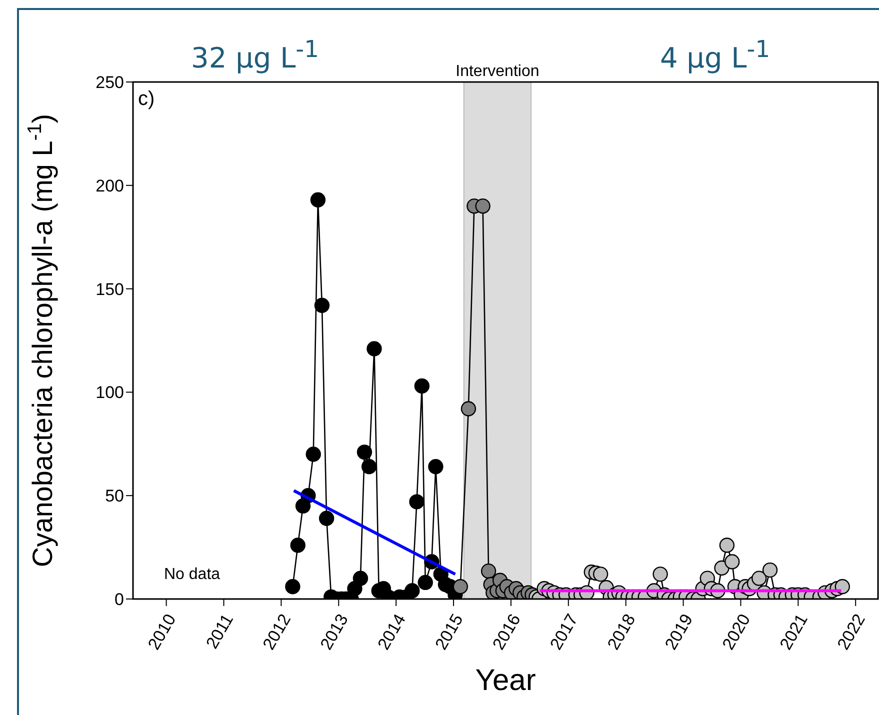 The height and width of the screenshot is (715, 879). What do you see at coordinates (715, 54) in the screenshot?
I see `text: 4 μg L$^{-1}$` at bounding box center [715, 54].